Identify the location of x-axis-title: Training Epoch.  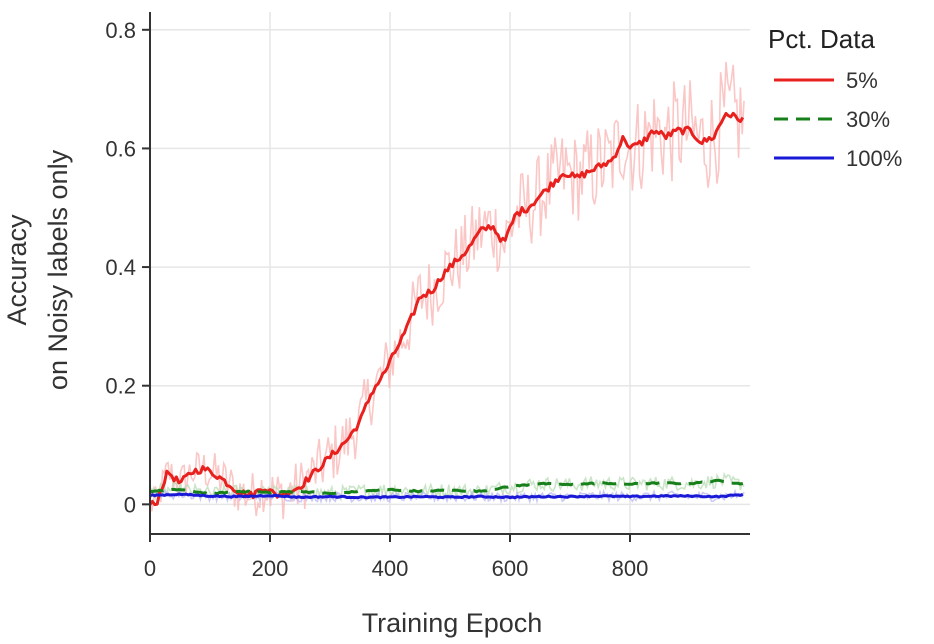
(452, 623).